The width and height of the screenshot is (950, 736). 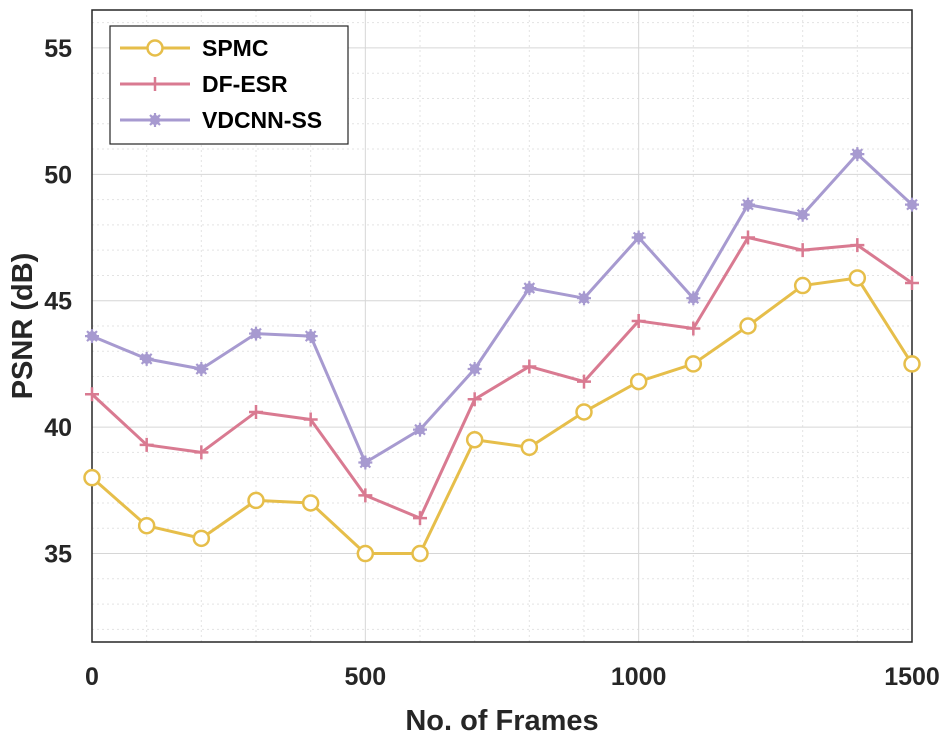 I want to click on x-axis-title: No. of Frames, so click(x=501, y=720).